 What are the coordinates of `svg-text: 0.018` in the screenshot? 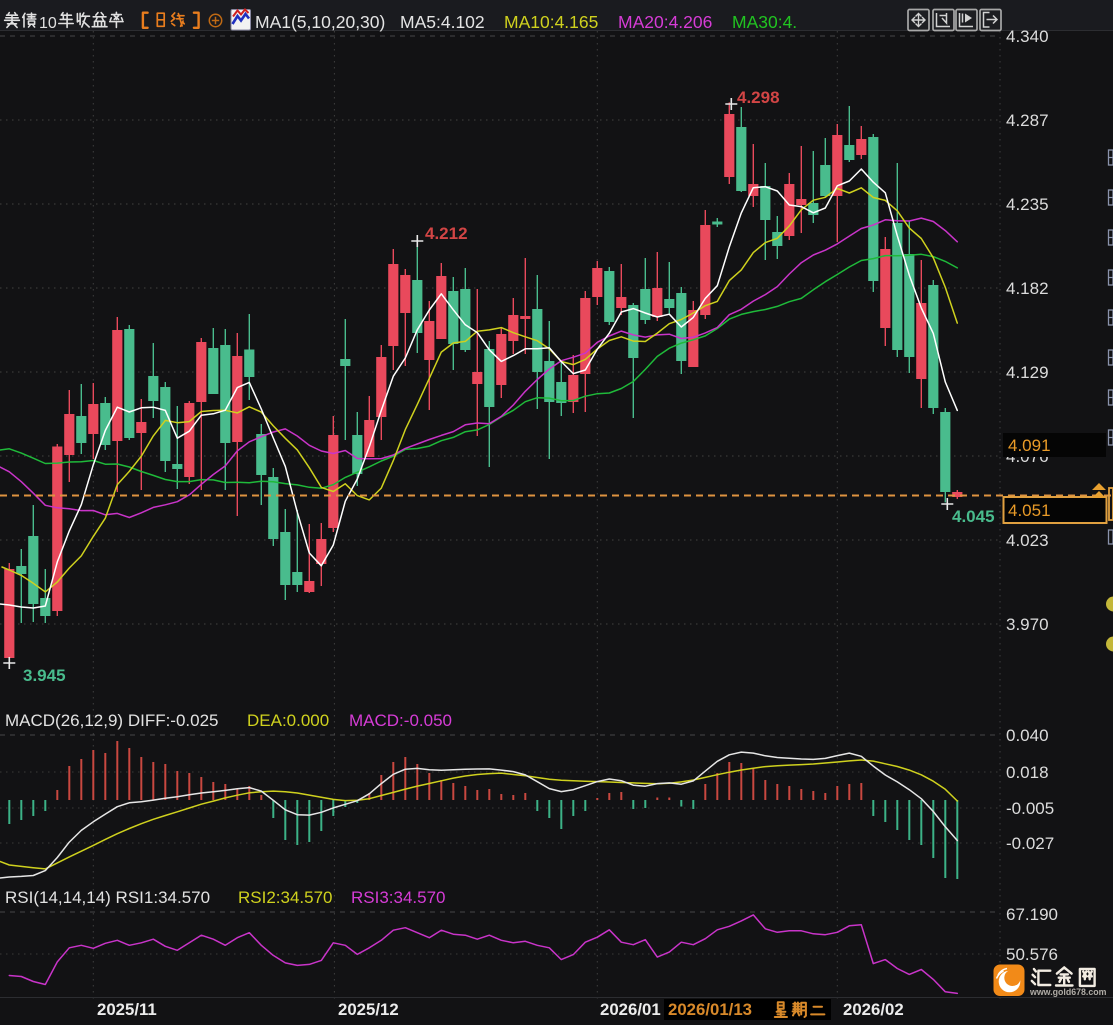 It's located at (1027, 772).